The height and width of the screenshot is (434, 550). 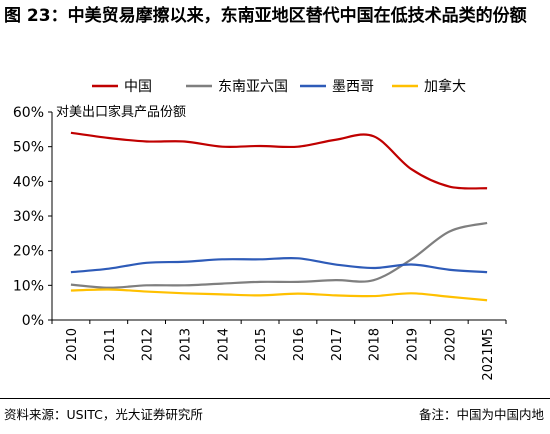 What do you see at coordinates (121, 112) in the screenshot?
I see `y-axis-label: 对美出口家具产品份额` at bounding box center [121, 112].